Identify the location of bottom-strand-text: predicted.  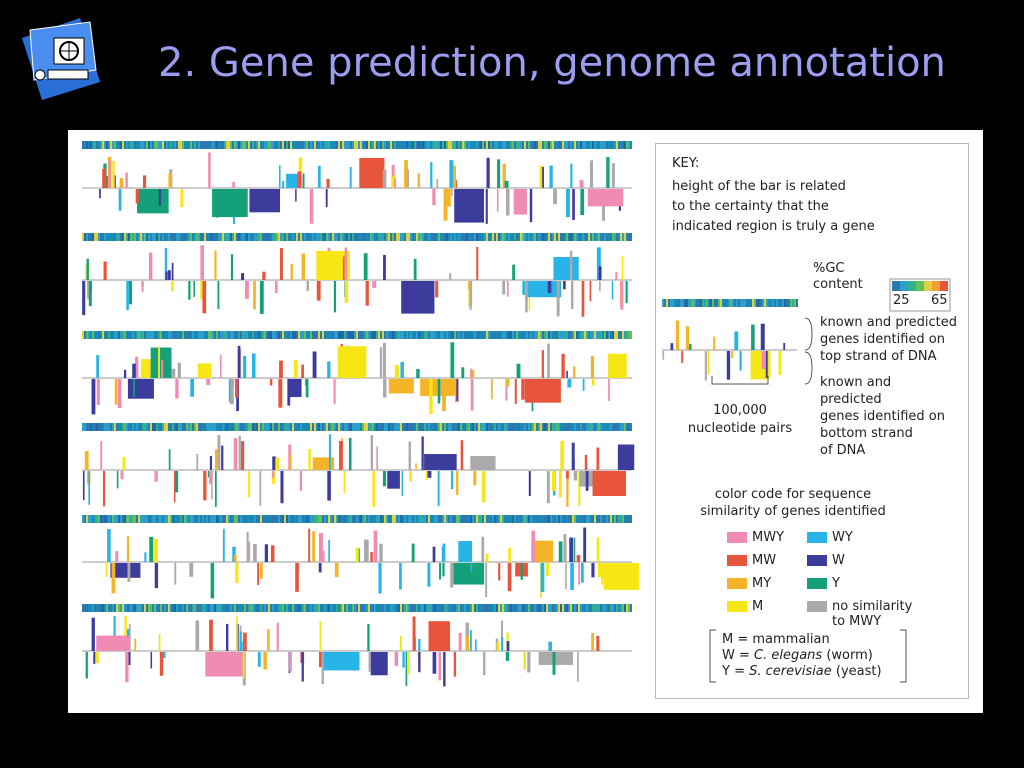
(851, 399).